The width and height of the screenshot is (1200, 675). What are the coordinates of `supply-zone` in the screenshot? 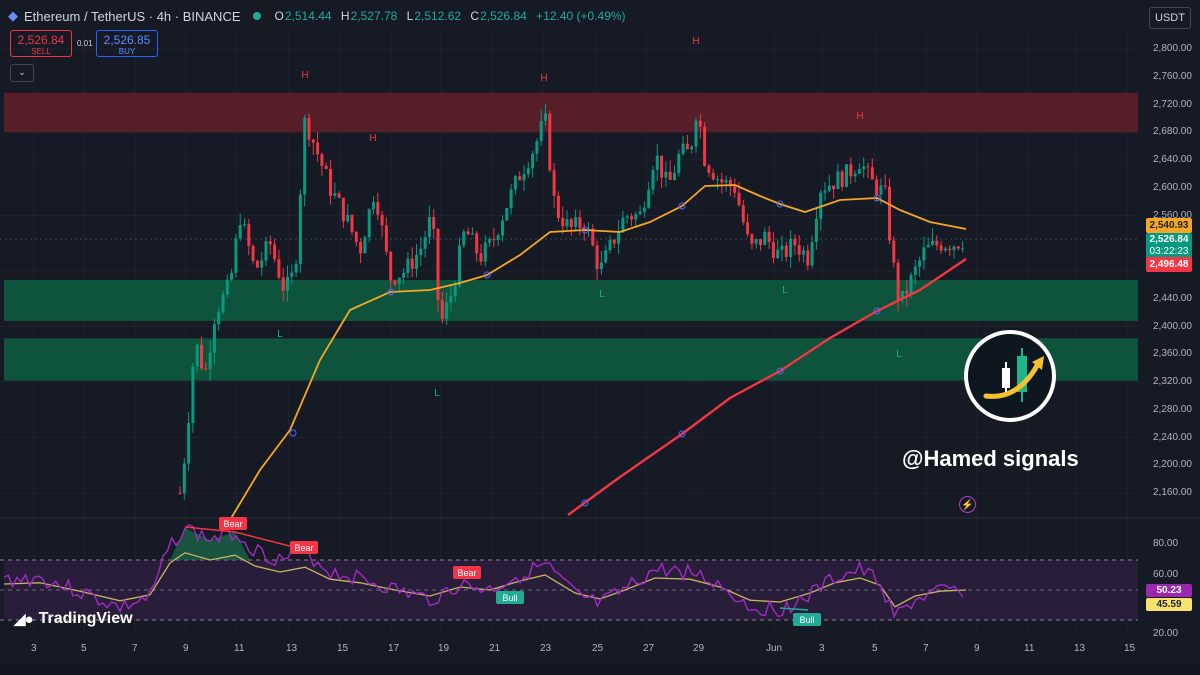 It's located at (571, 112).